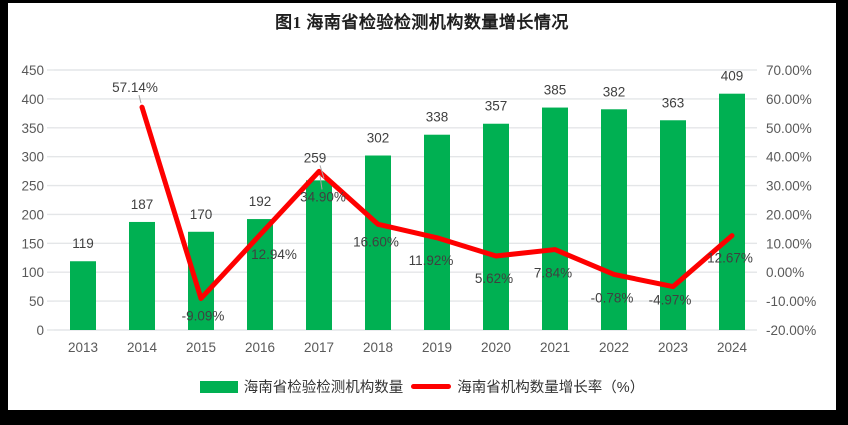 The height and width of the screenshot is (425, 848). I want to click on line-point-label: -4.97%, so click(670, 300).